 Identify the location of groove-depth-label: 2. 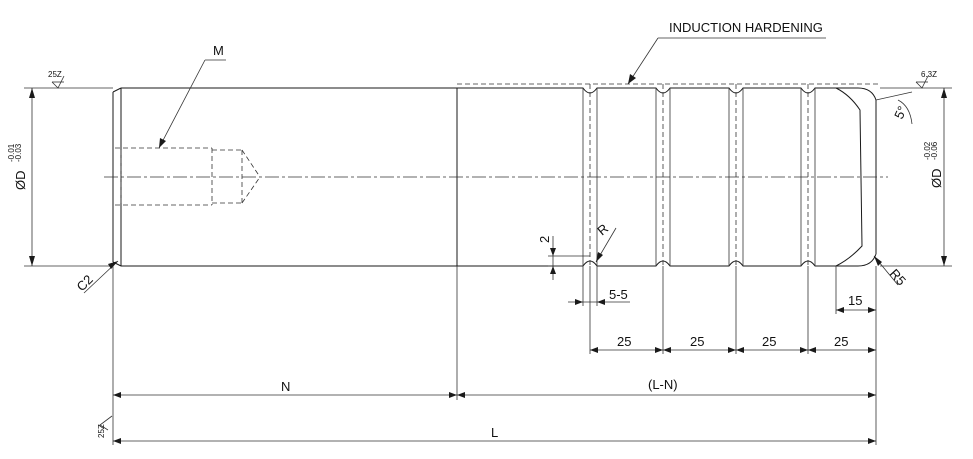
(544, 239).